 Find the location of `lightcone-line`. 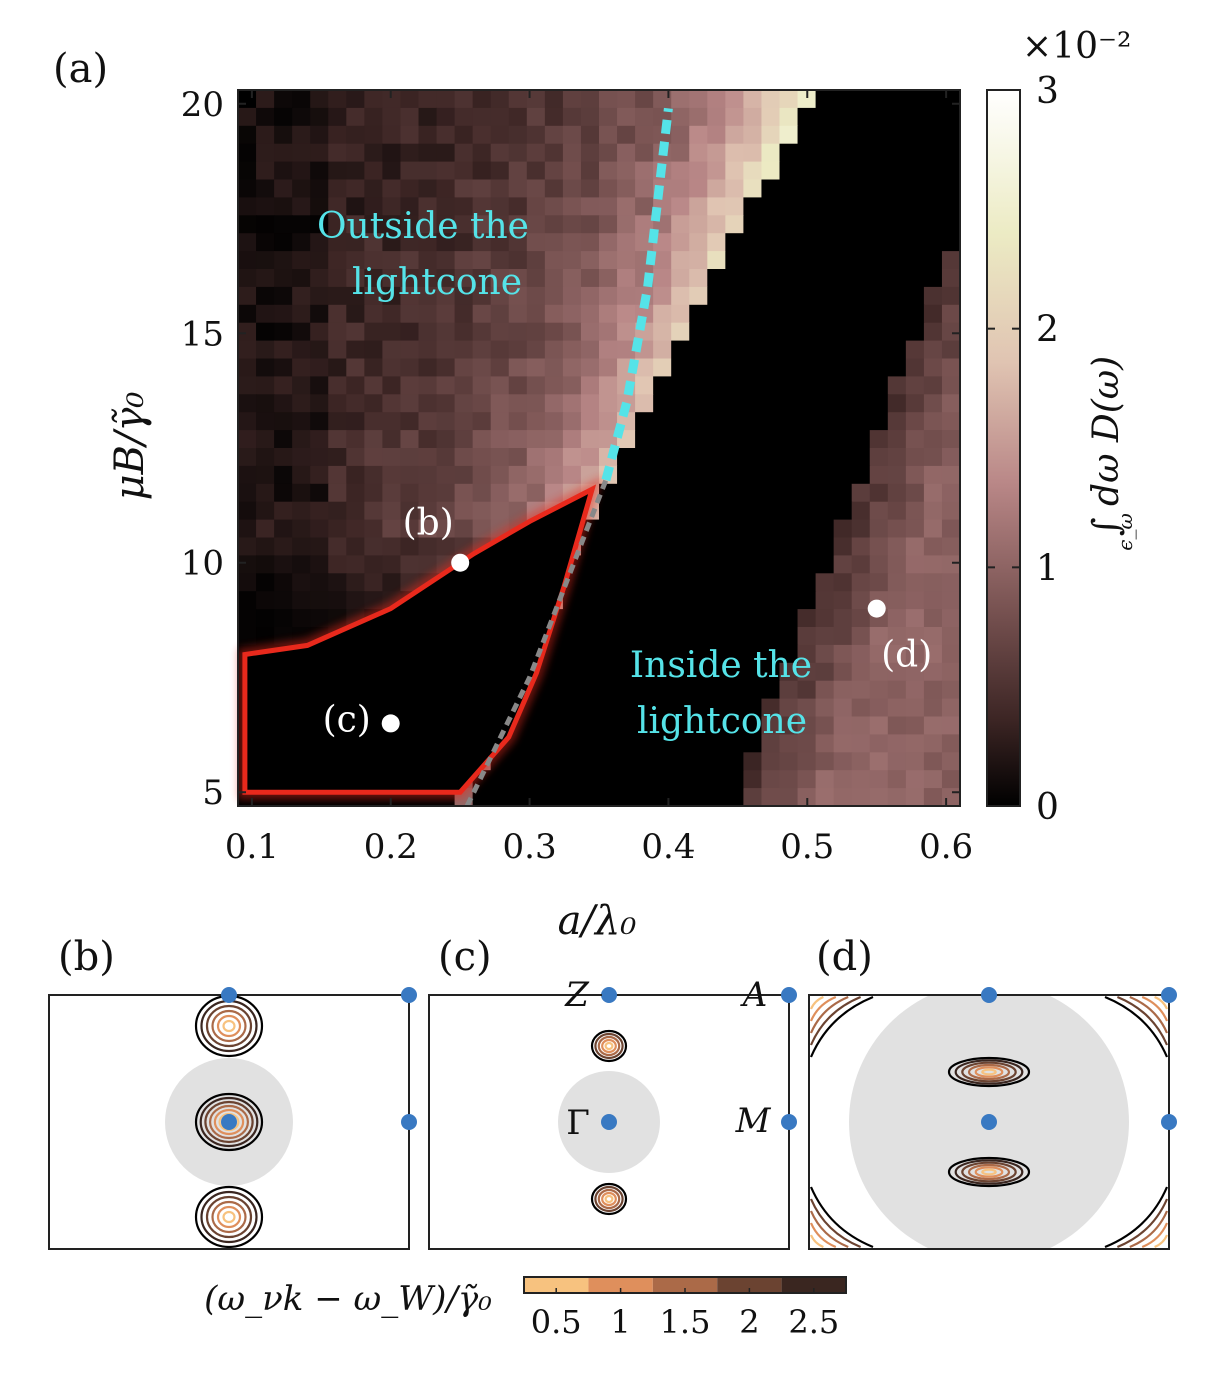

lightcone-line is located at coordinates (637, 294).